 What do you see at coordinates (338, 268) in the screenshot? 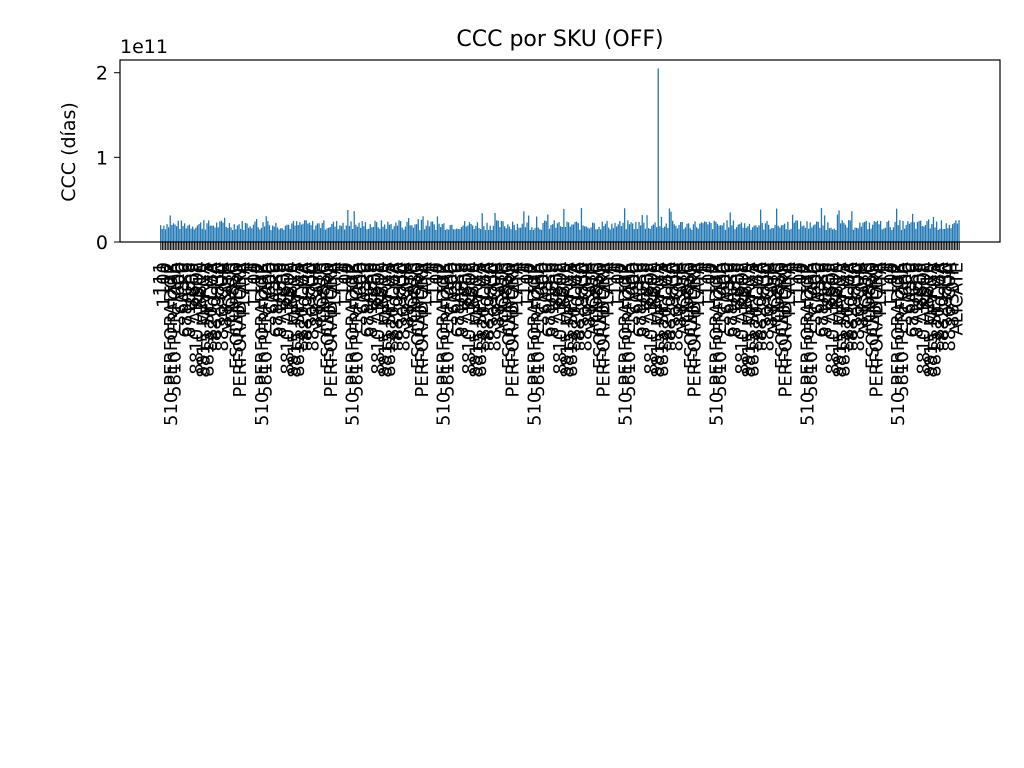
I see `x-tick-label: JJ` at bounding box center [338, 268].